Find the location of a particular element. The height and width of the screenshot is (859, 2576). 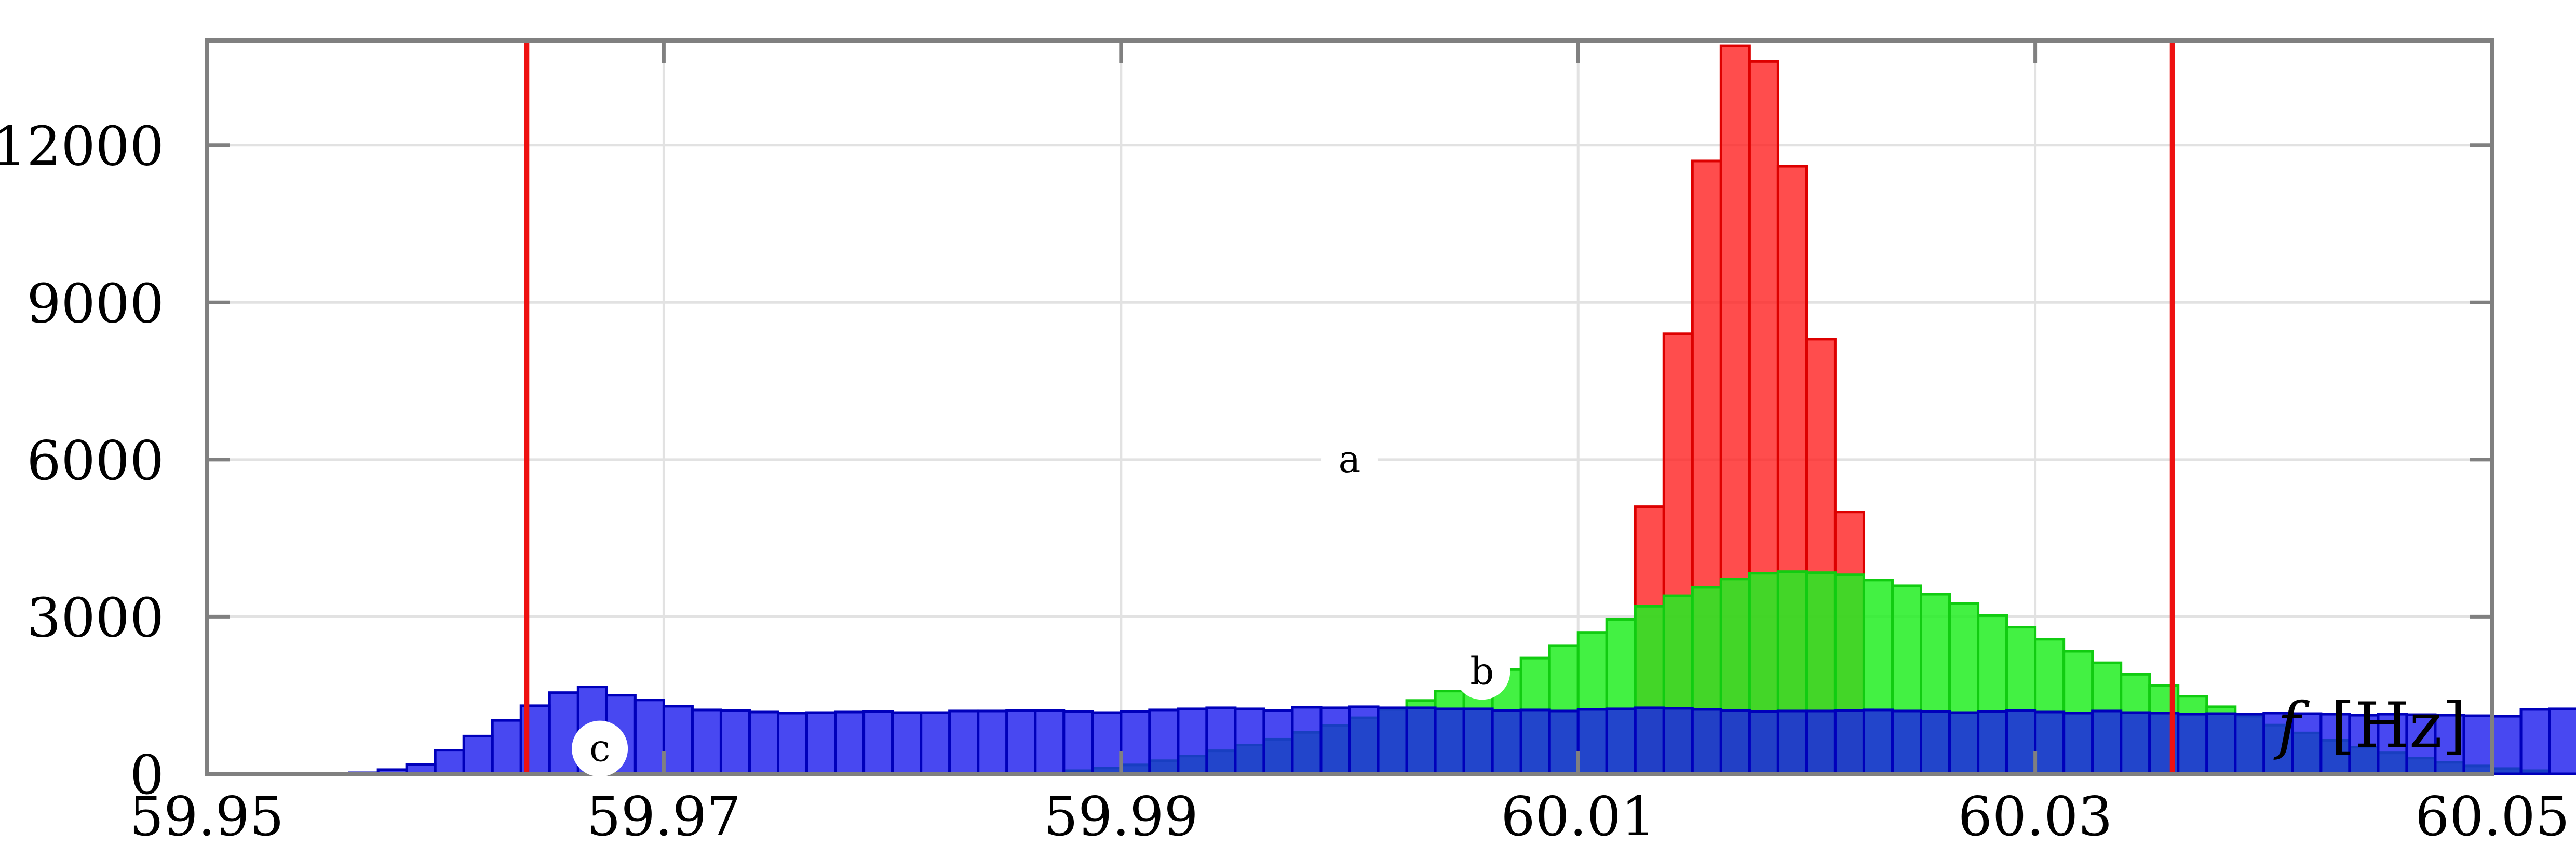

series-marker-label: c is located at coordinates (599, 748).